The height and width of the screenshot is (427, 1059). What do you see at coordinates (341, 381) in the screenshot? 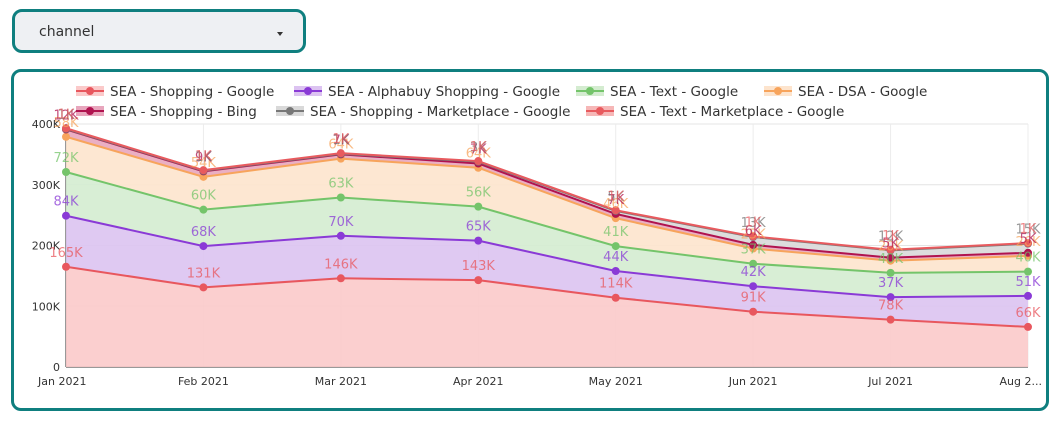
I see `x-tick-label: Mar 2021` at bounding box center [341, 381].